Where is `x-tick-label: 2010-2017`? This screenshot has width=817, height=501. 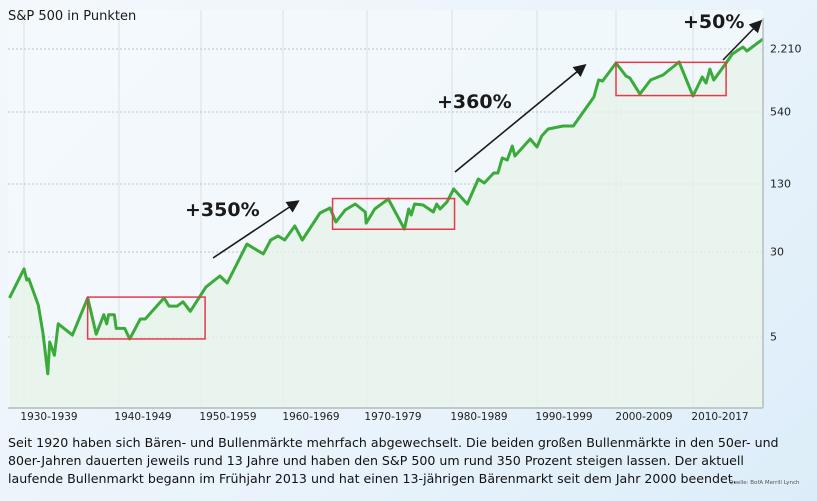 x-tick-label: 2010-2017 is located at coordinates (720, 417).